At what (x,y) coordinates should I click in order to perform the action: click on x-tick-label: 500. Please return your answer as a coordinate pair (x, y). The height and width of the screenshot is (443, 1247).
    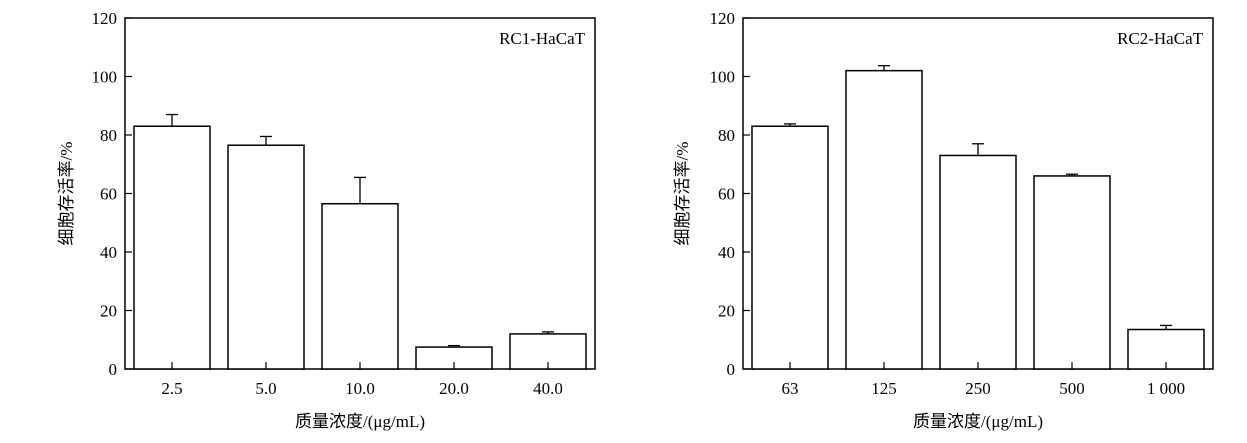
    Looking at the image, I should click on (1072, 388).